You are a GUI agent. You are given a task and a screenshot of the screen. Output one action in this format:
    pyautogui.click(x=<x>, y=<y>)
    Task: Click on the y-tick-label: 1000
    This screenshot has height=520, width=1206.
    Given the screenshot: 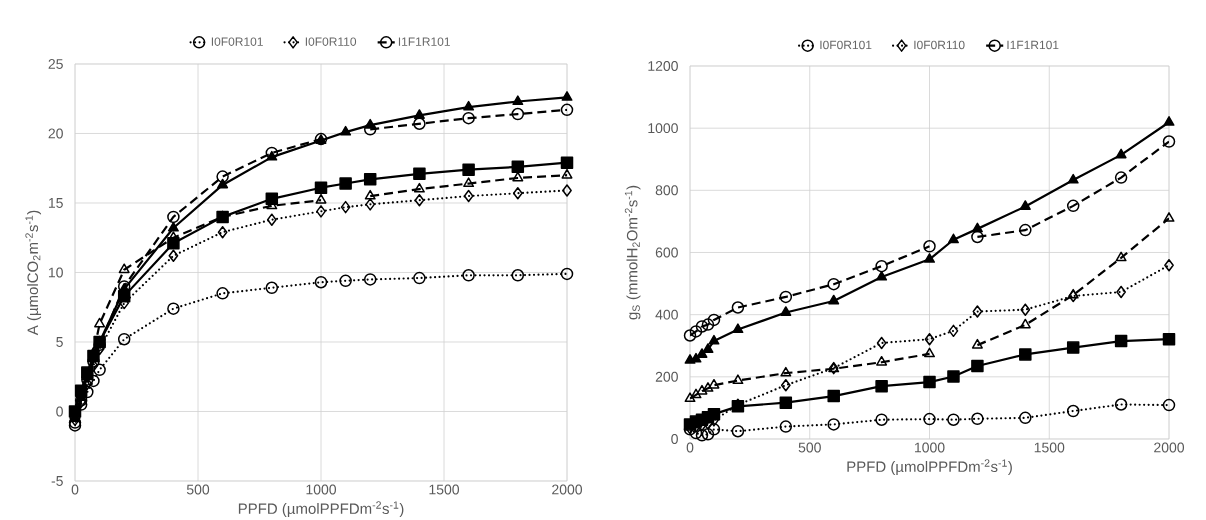 What is the action you would take?
    pyautogui.click(x=663, y=128)
    